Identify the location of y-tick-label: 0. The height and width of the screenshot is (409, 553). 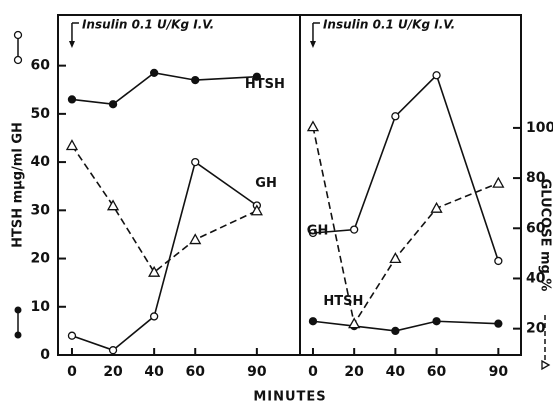
(45, 355).